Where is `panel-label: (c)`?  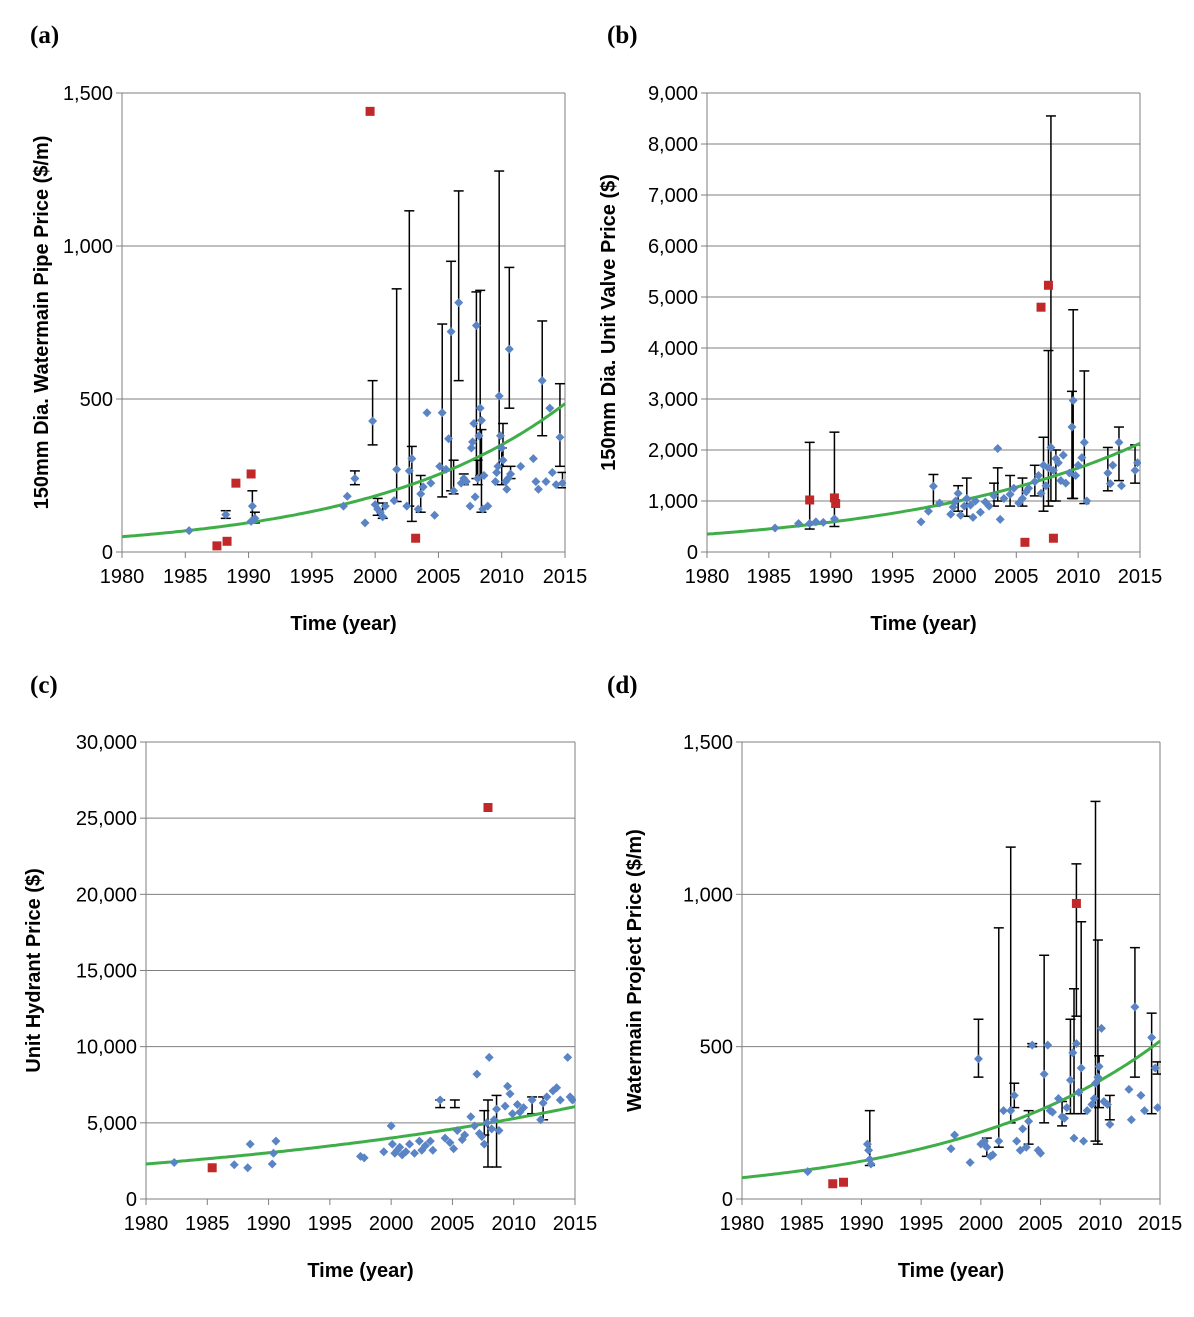
panel-label: (c) is located at coordinates (44, 685).